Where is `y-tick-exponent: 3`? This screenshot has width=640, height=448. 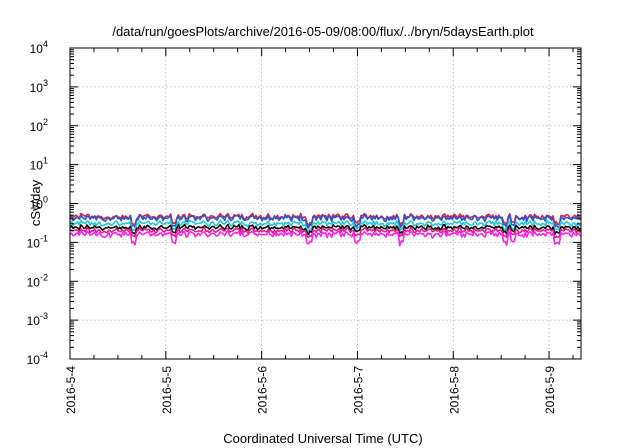
y-tick-exponent: 3 is located at coordinates (45, 83).